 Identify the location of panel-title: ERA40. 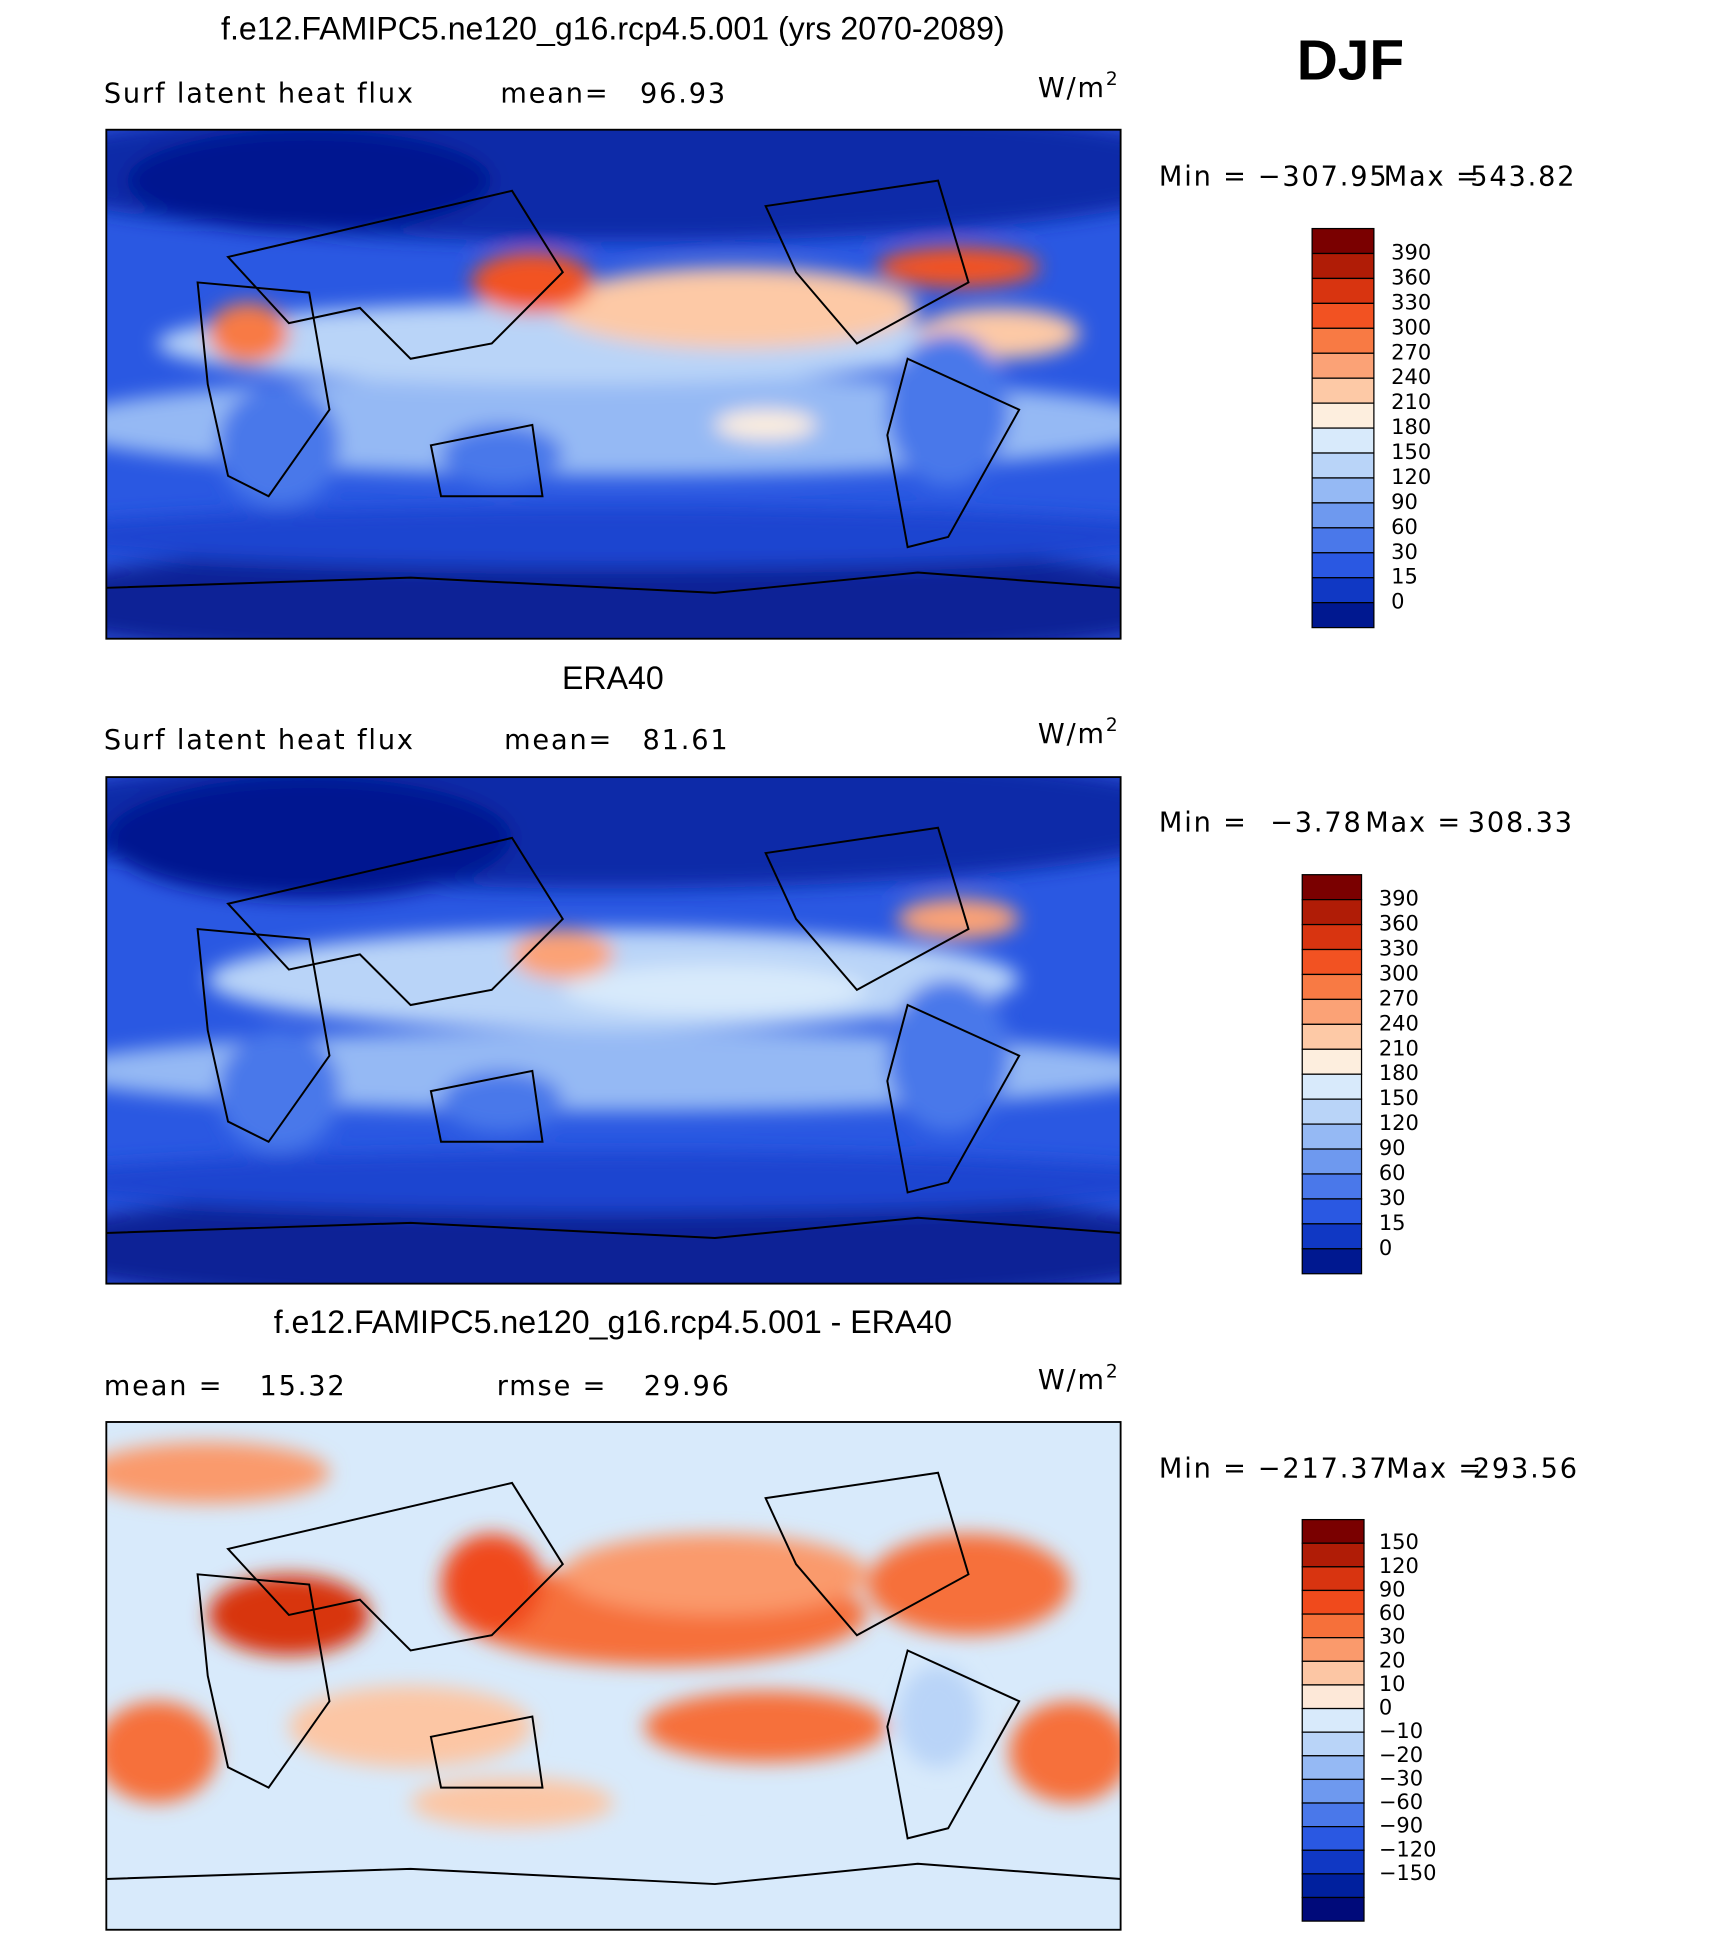
(613, 678).